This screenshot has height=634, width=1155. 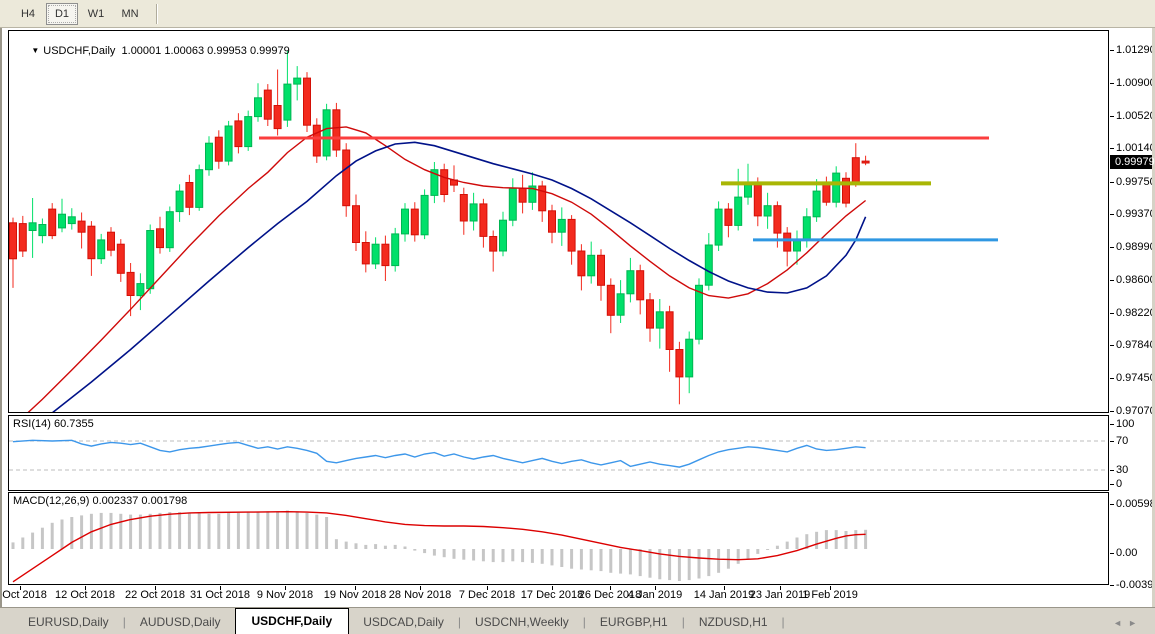 What do you see at coordinates (487, 595) in the screenshot?
I see `date-label-7-dec-2018: 7 Dec 2018` at bounding box center [487, 595].